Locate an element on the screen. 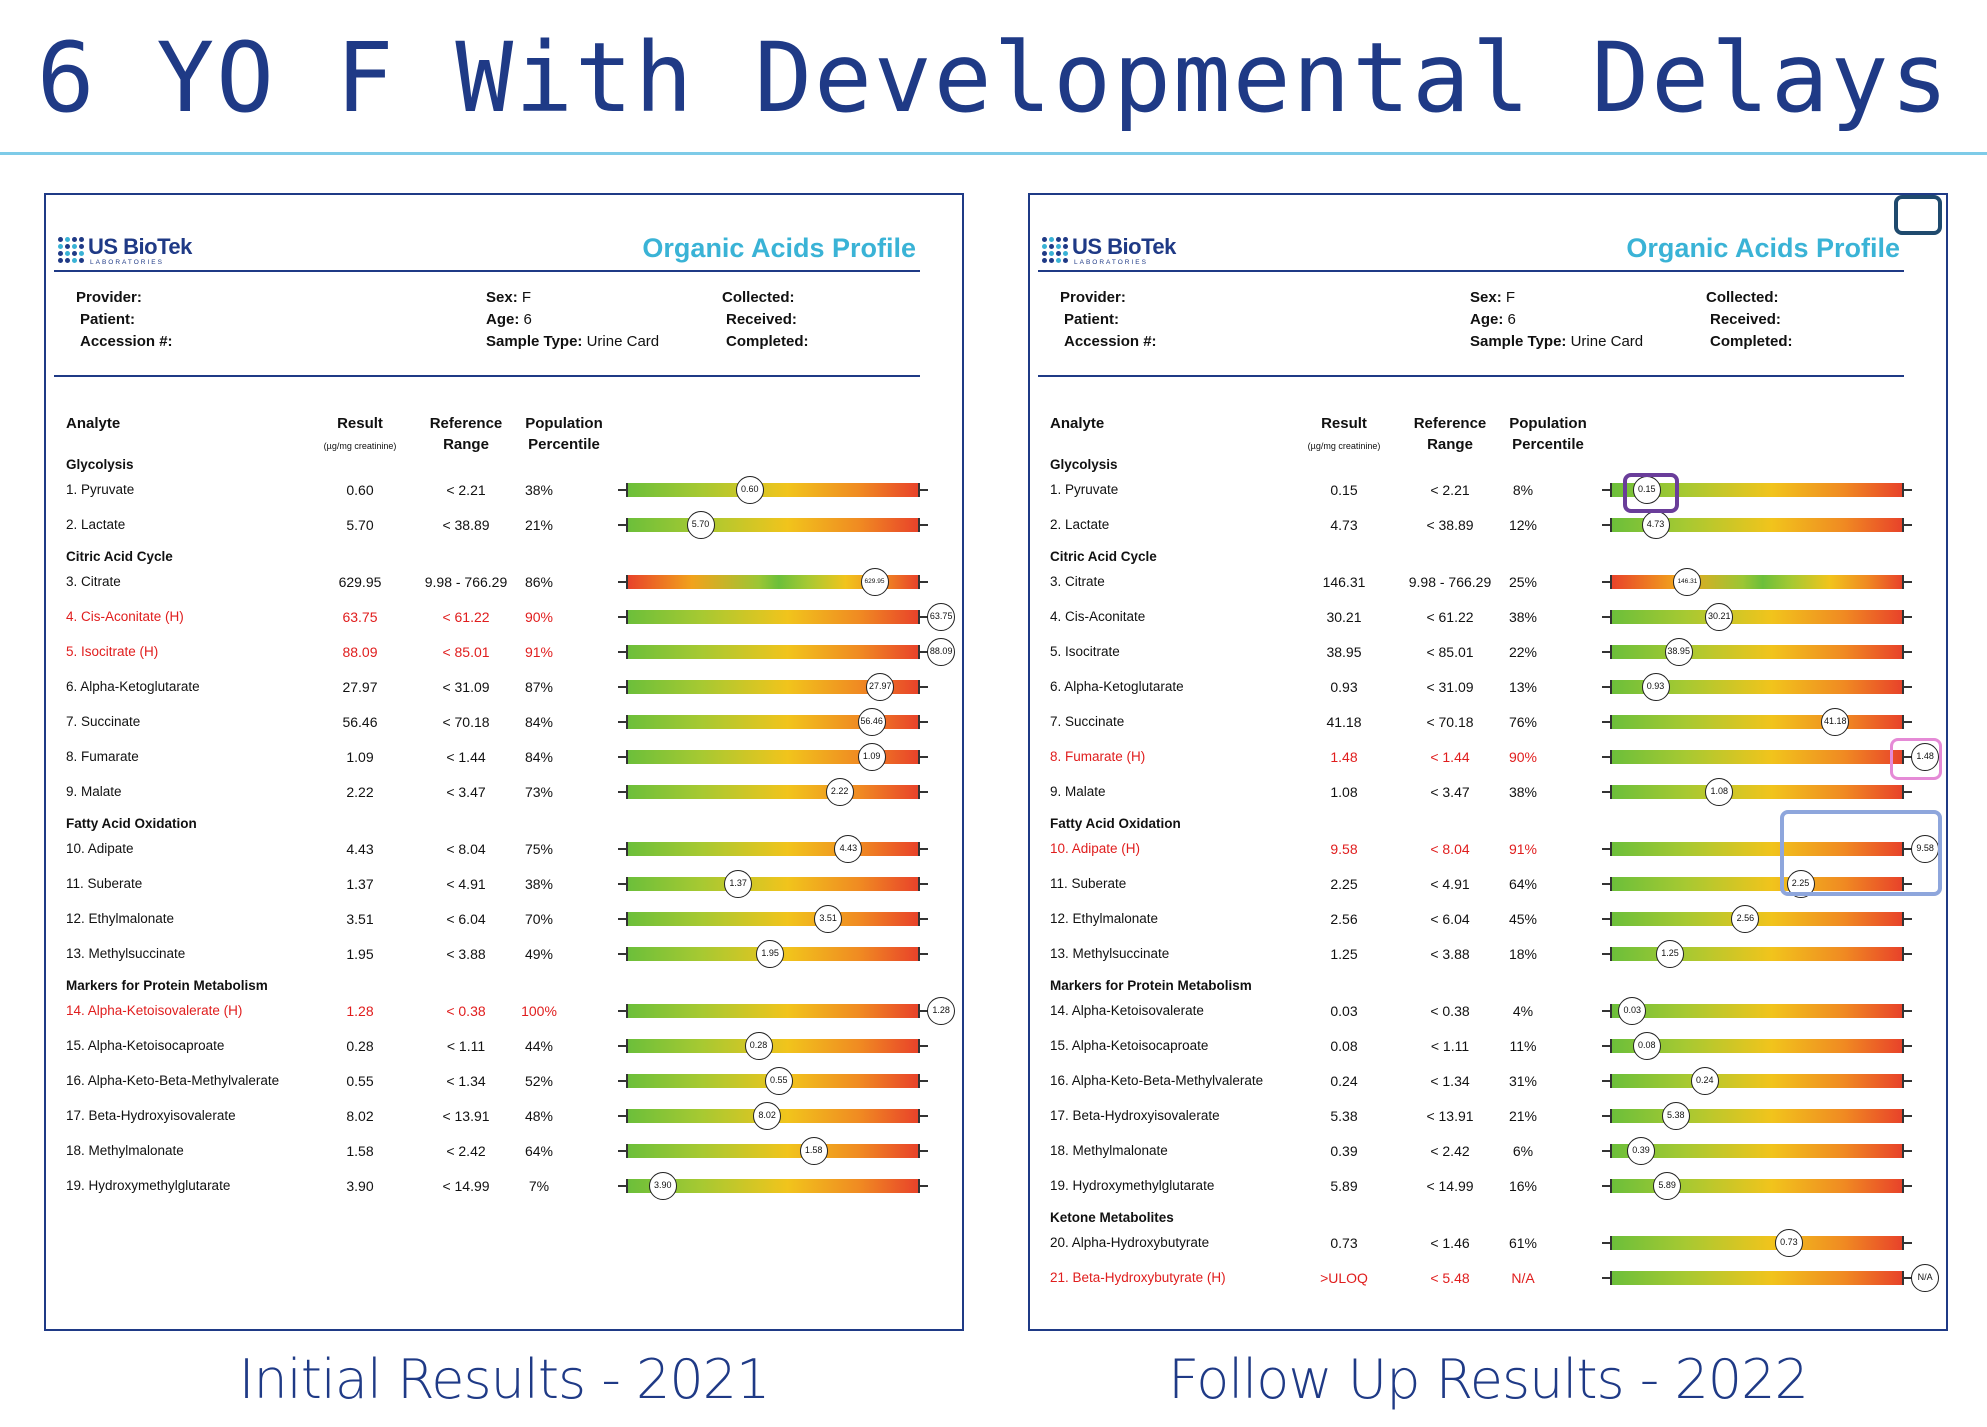  section-heading: Citric Acid Cycle is located at coordinates (1103, 556).